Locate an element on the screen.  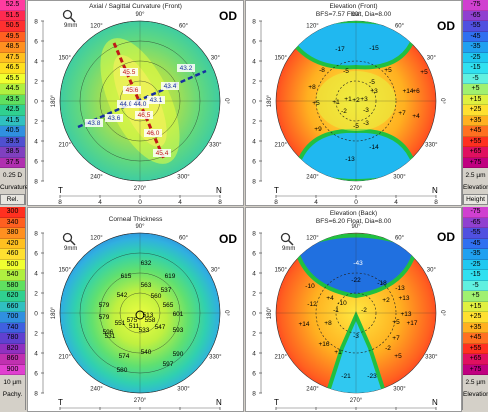
panel-subtitle: BFS=7.57 Float, Dia=8.00 is located at coordinates (353, 14).